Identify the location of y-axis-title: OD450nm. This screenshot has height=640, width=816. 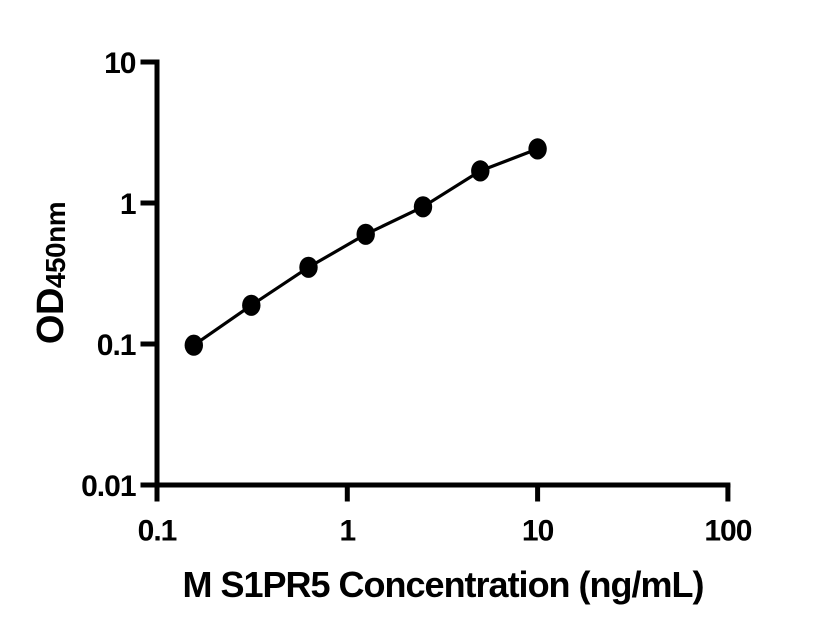
(51, 273).